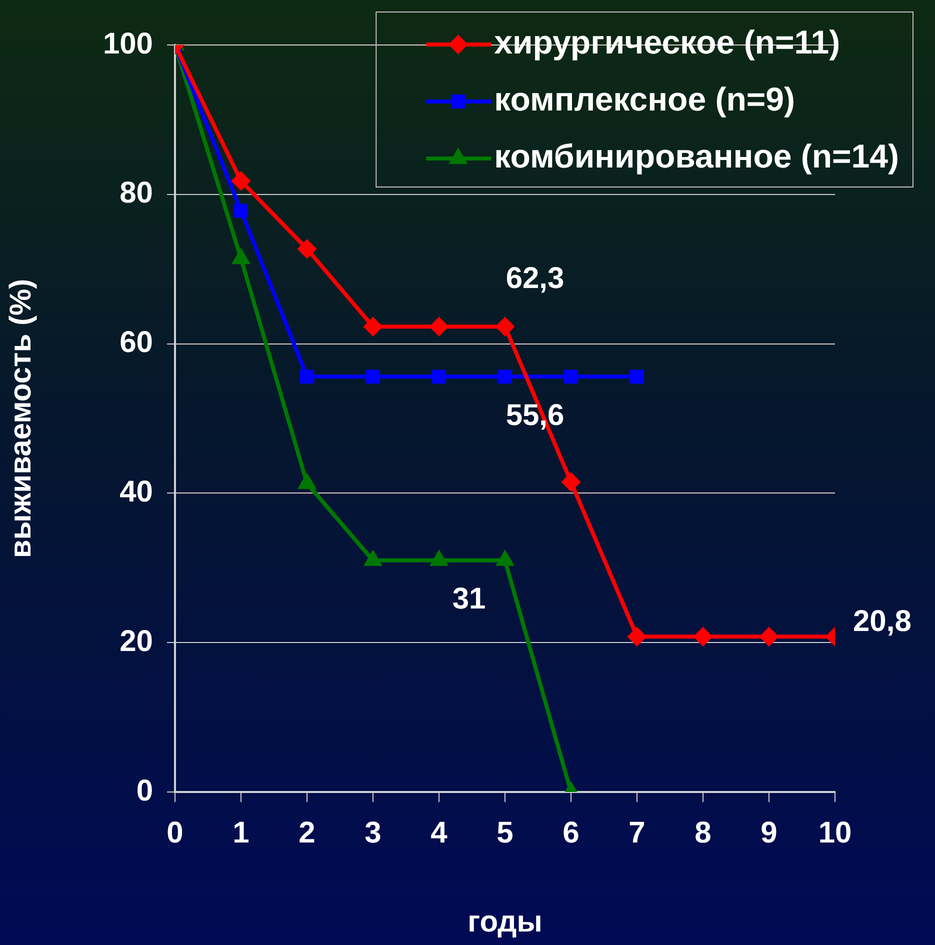  Describe the element at coordinates (136, 193) in the screenshot. I see `y-tick-label: 80` at that location.